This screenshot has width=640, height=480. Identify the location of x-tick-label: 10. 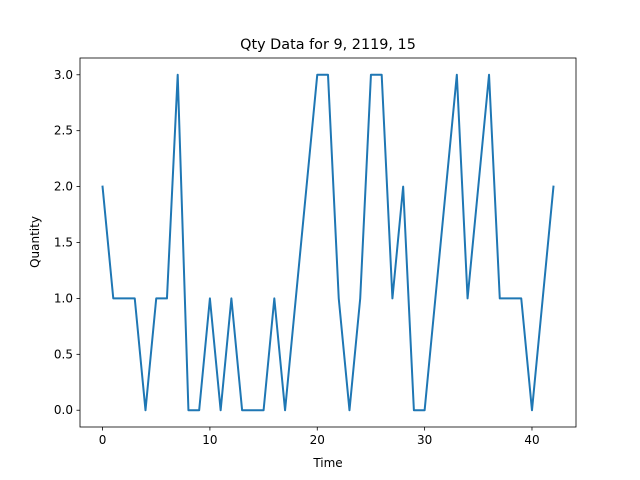
(209, 440).